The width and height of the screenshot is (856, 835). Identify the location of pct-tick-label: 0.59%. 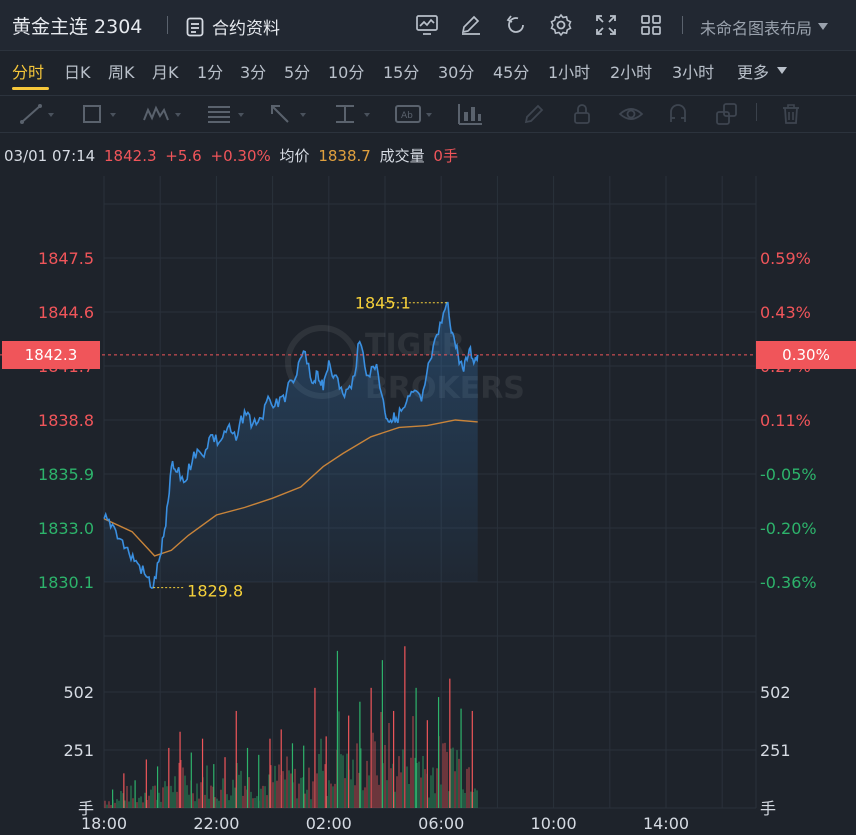
(785, 258).